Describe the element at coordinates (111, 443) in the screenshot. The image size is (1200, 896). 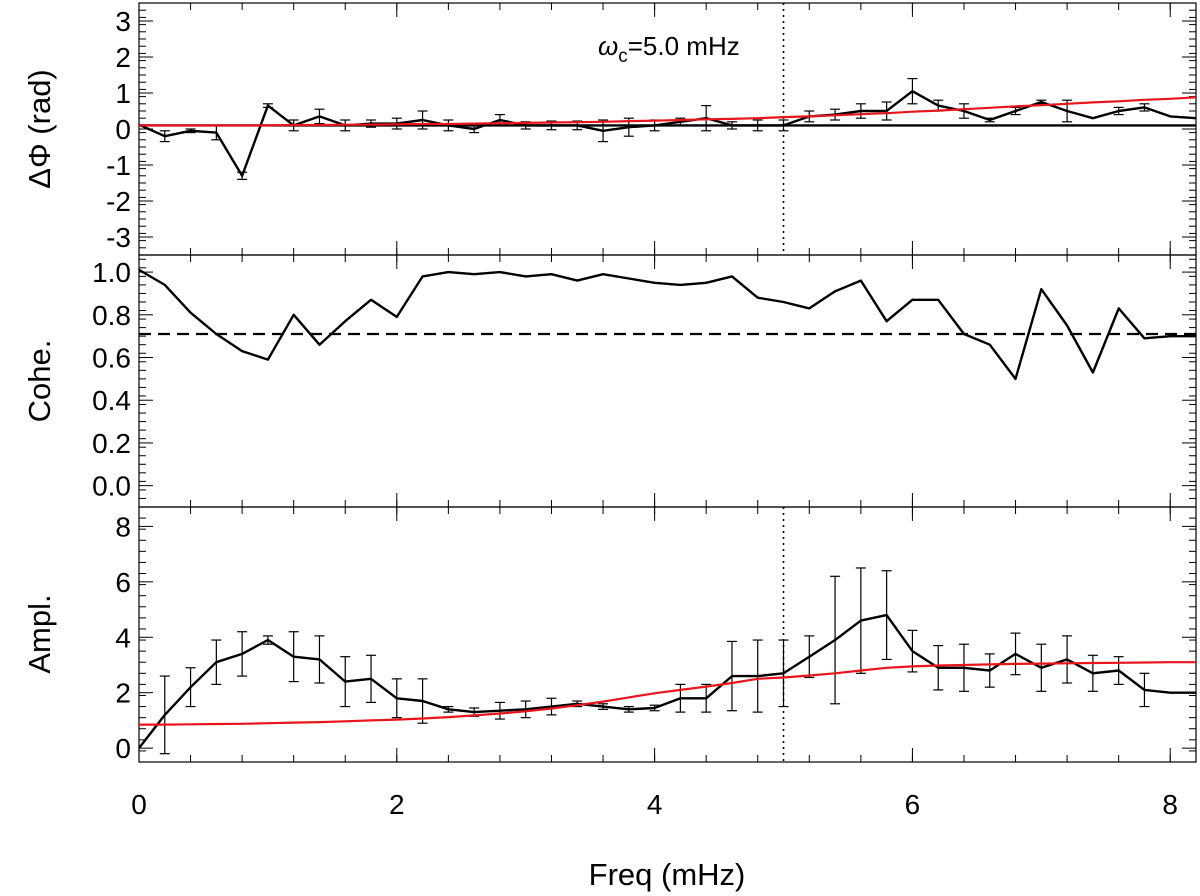
I see `y-tick-label: 0.2` at that location.